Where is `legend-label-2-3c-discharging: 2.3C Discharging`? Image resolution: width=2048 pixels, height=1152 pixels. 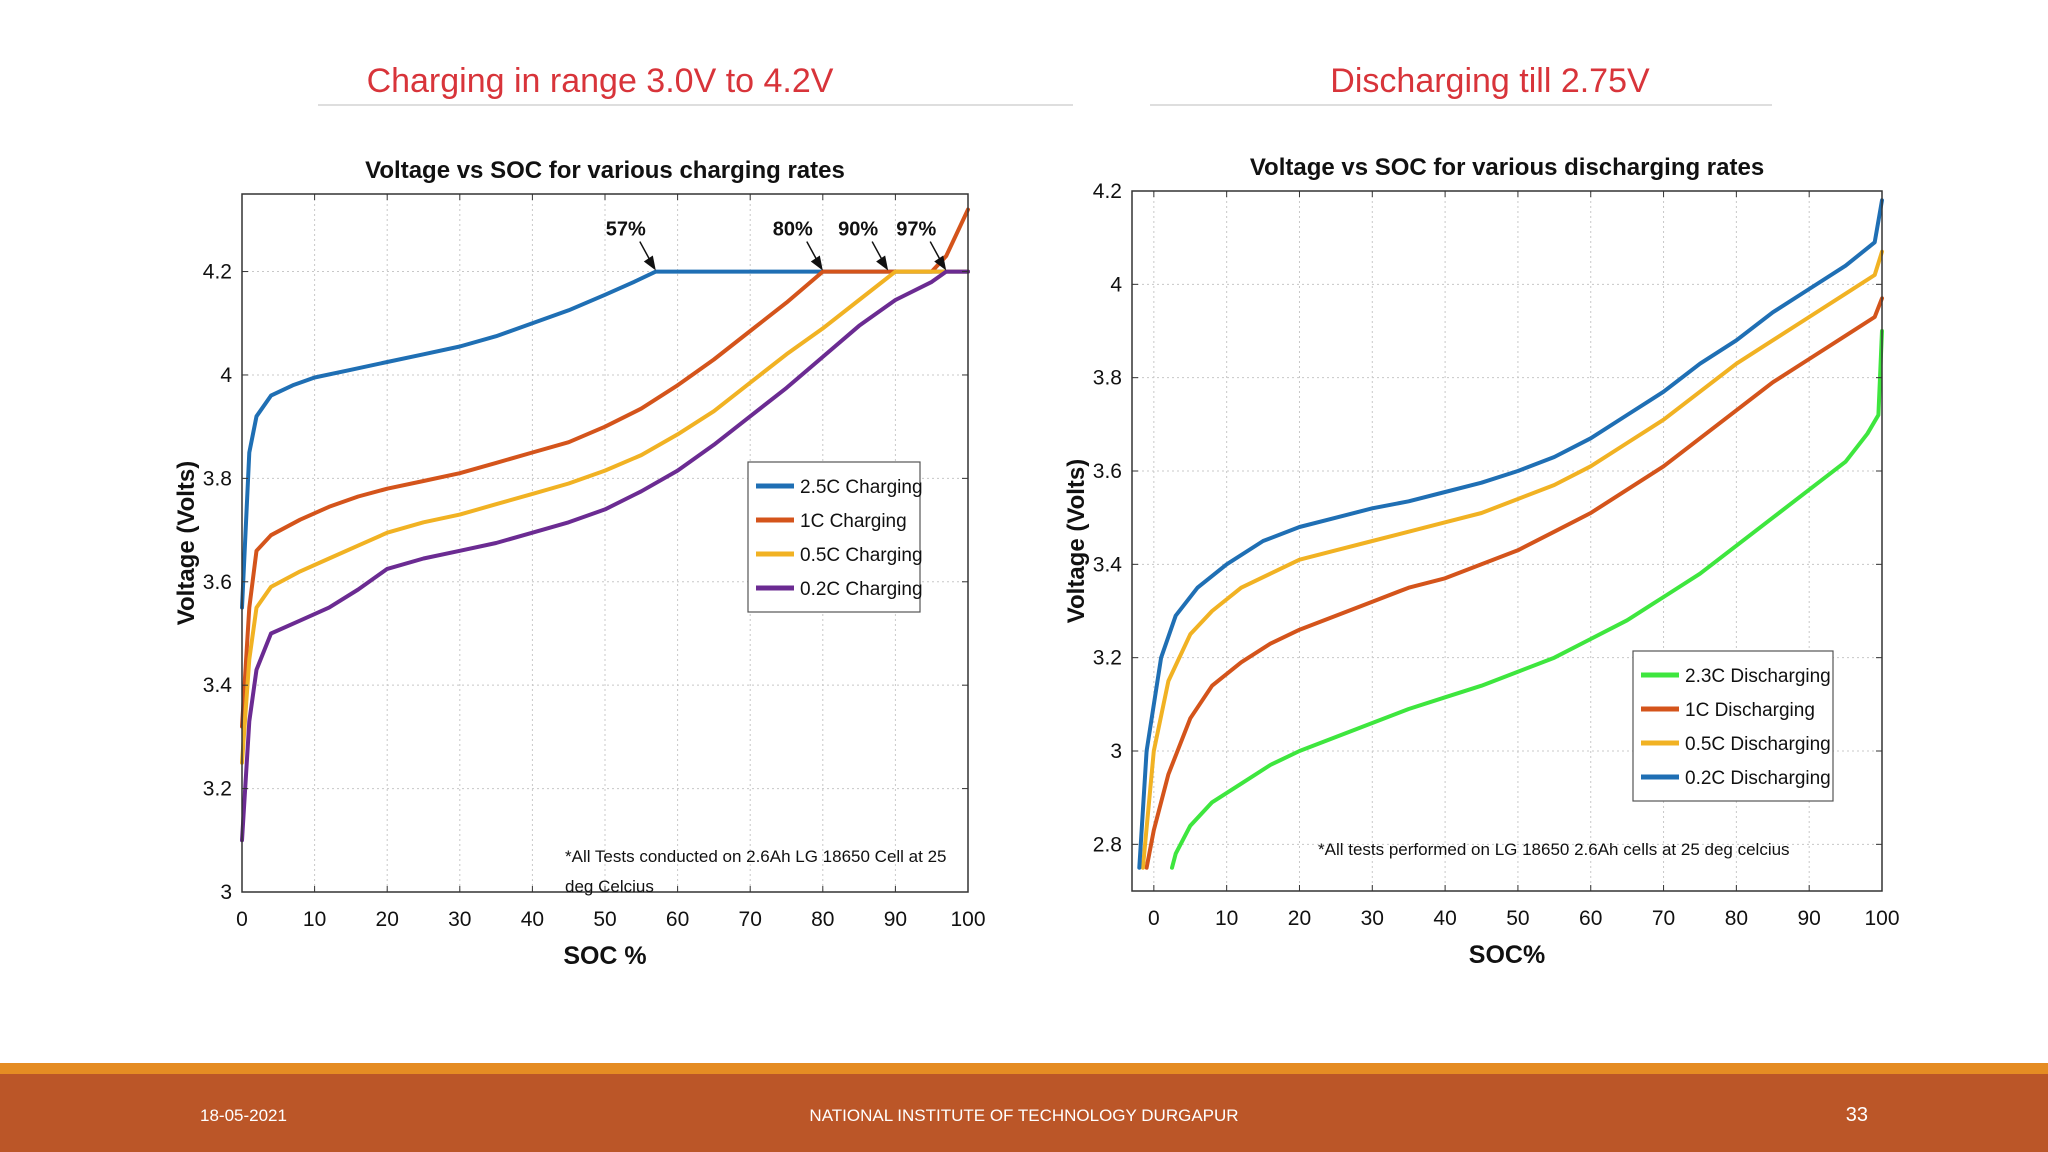
legend-label-2-3c-discharging: 2.3C Discharging is located at coordinates (1758, 676).